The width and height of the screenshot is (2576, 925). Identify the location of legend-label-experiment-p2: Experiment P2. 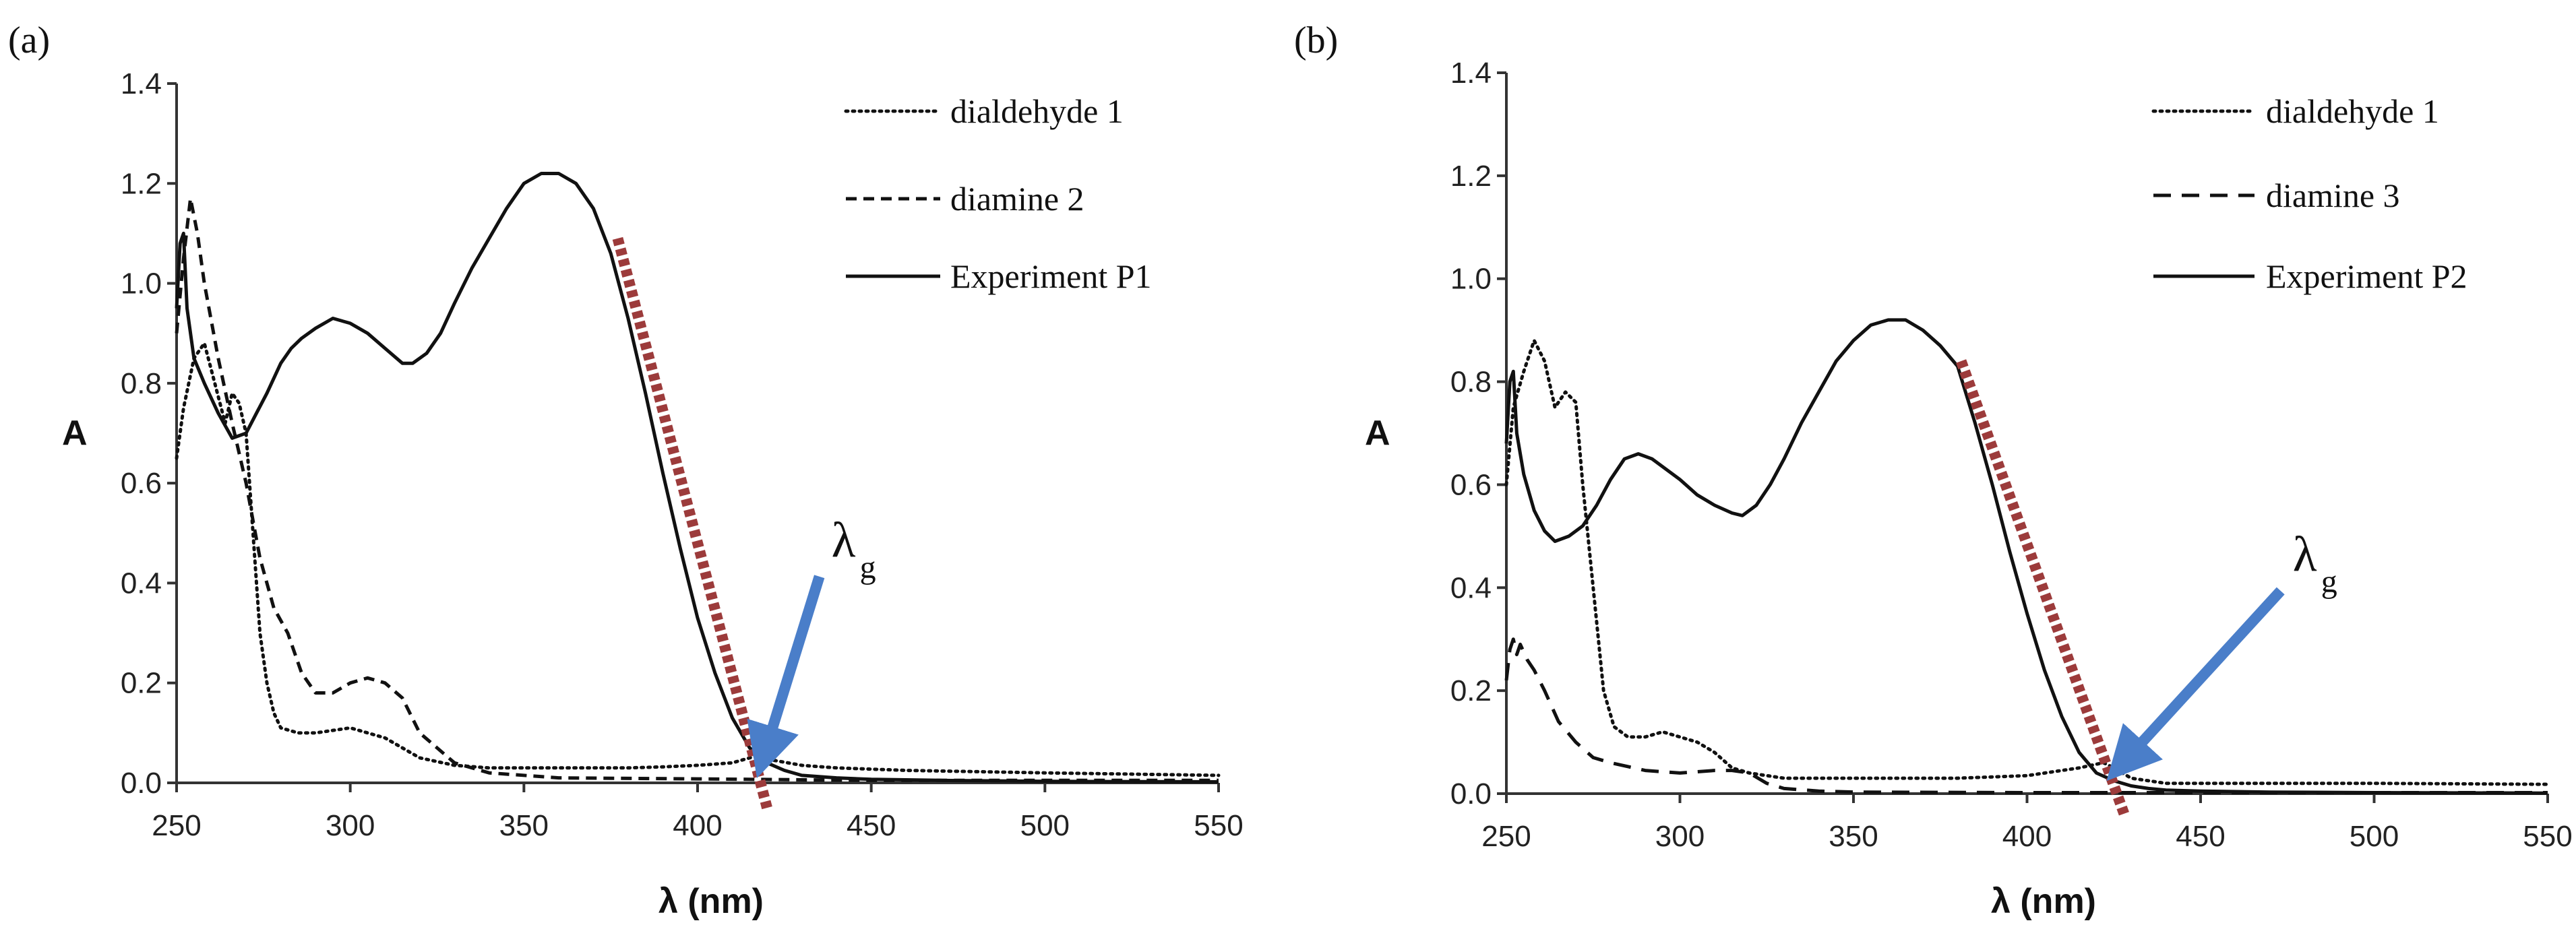
(2367, 276).